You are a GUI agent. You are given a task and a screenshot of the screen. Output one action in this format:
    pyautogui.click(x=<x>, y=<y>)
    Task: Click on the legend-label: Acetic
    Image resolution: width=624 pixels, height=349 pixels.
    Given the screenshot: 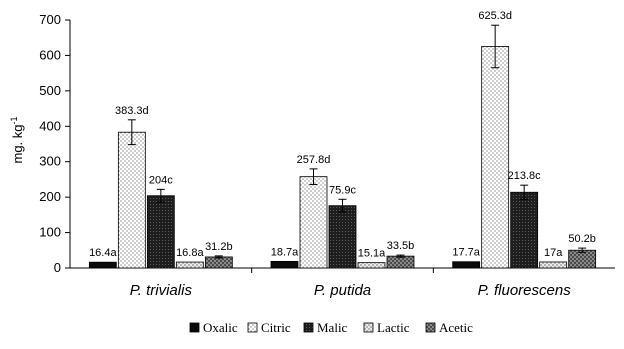 What is the action you would take?
    pyautogui.click(x=456, y=327)
    